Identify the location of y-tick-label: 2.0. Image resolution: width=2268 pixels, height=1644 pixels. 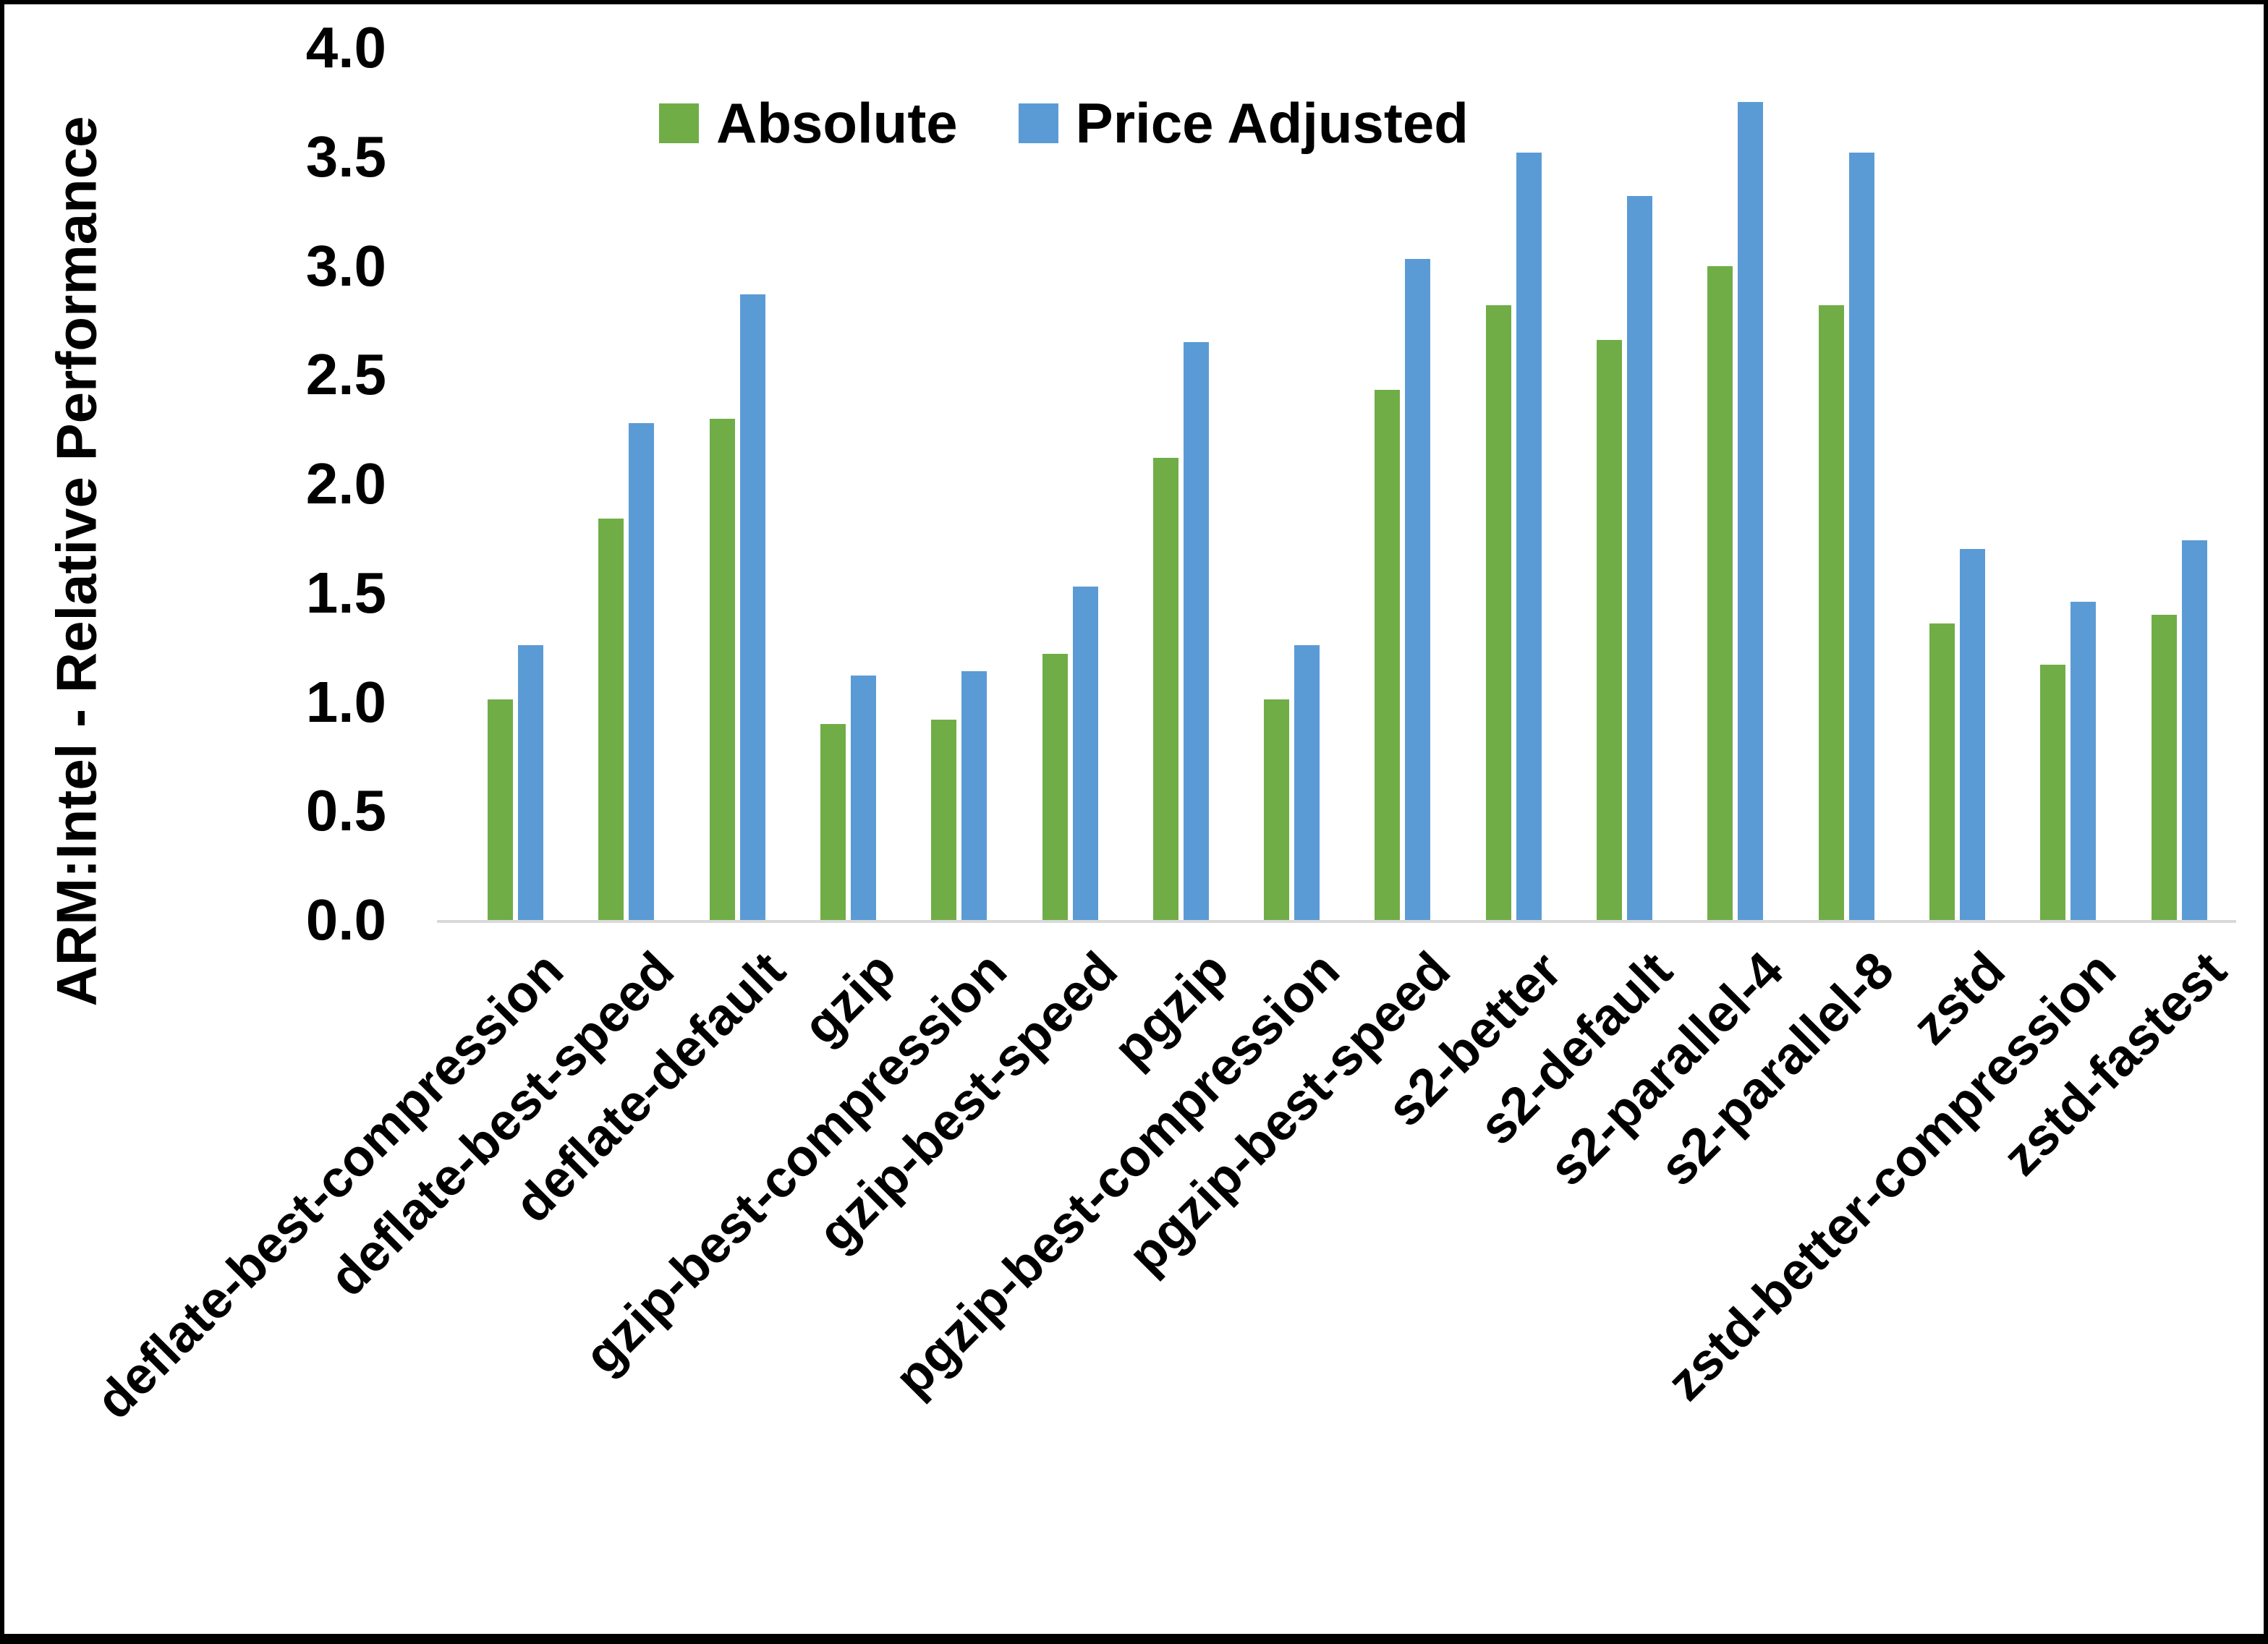
(345, 483).